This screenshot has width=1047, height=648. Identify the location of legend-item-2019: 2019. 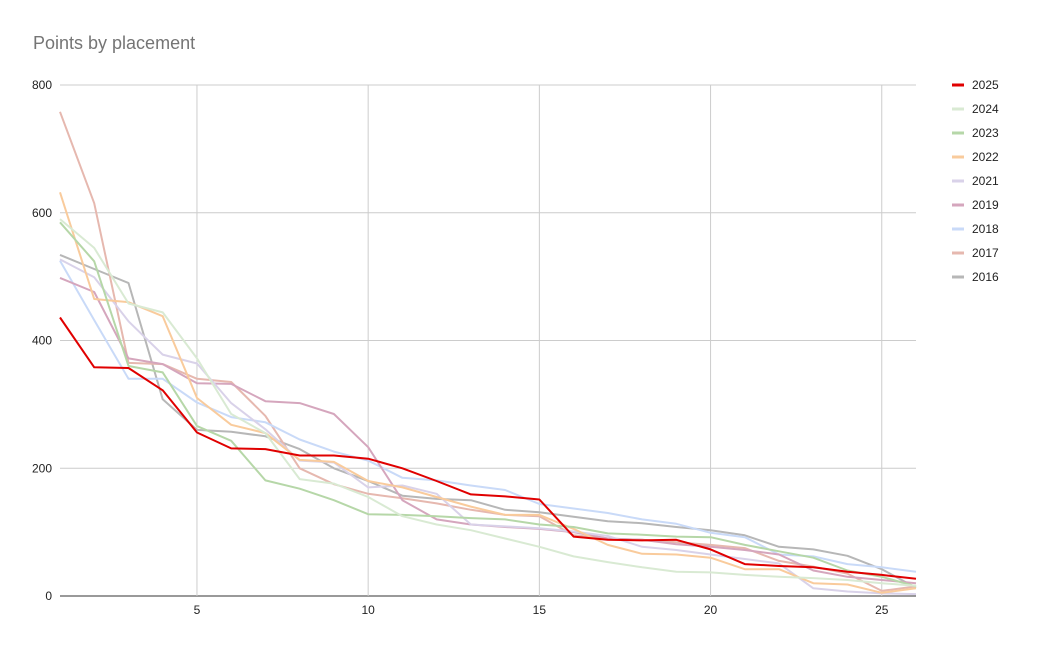
(975, 205).